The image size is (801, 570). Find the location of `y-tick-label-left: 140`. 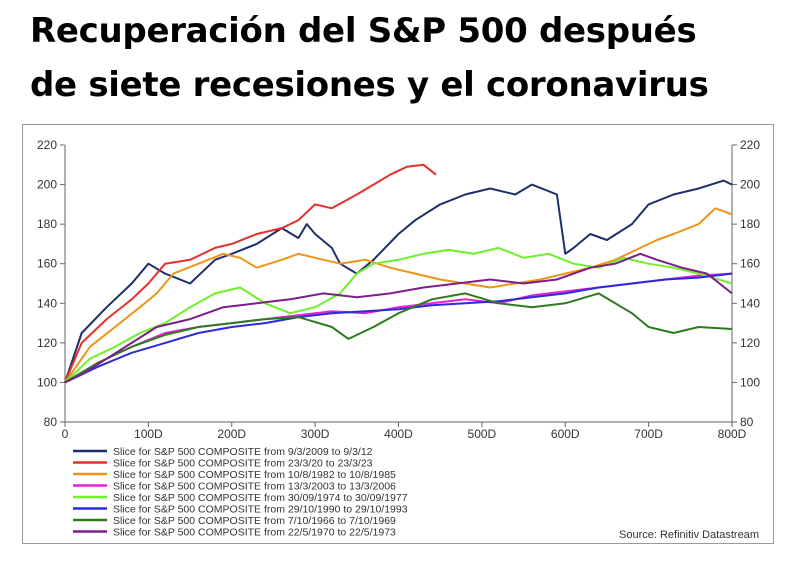

y-tick-label-left: 140 is located at coordinates (47, 303).